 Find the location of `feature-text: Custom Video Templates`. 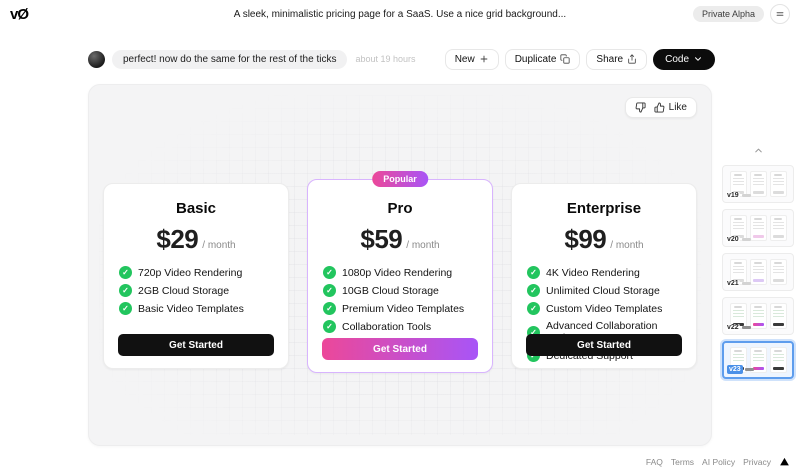

feature-text: Custom Video Templates is located at coordinates (604, 308).